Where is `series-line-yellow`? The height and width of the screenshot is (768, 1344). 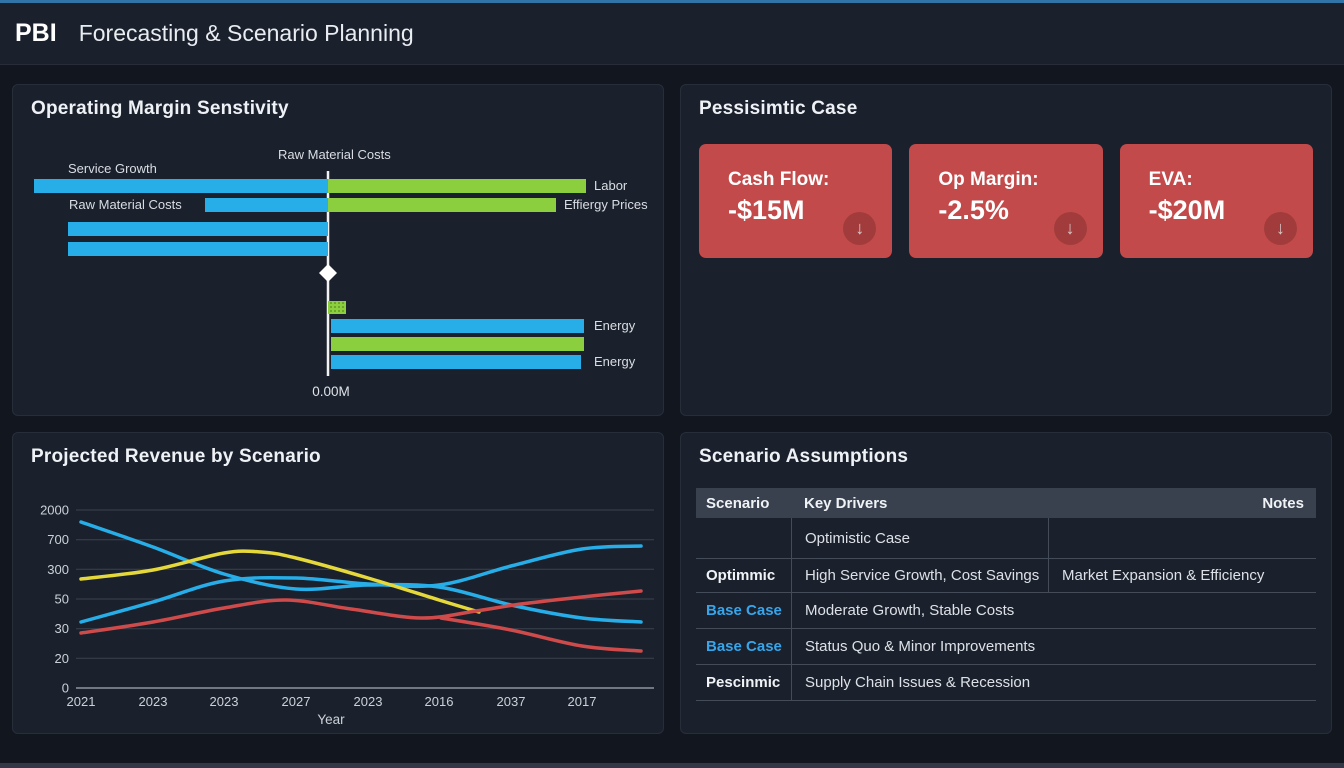
series-line-yellow is located at coordinates (280, 581).